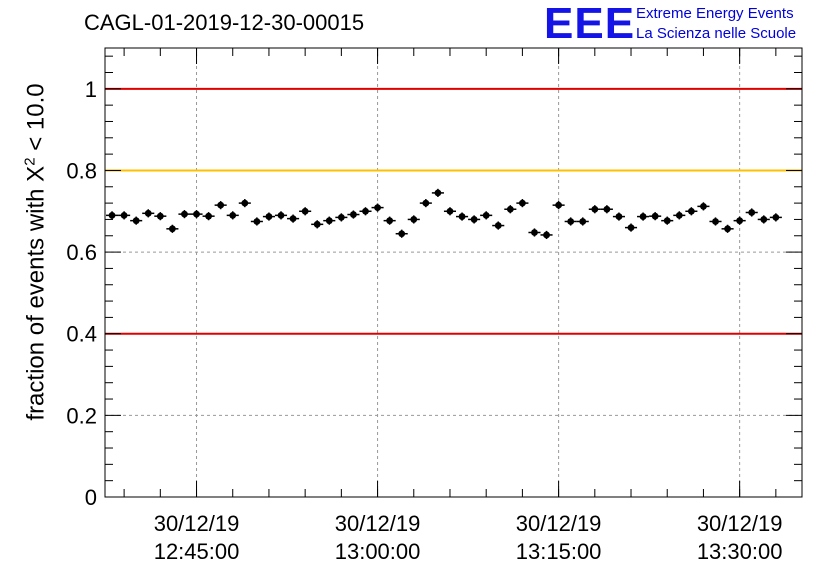 The height and width of the screenshot is (572, 836). Describe the element at coordinates (81, 252) in the screenshot. I see `y-tick-label: 0.6` at that location.